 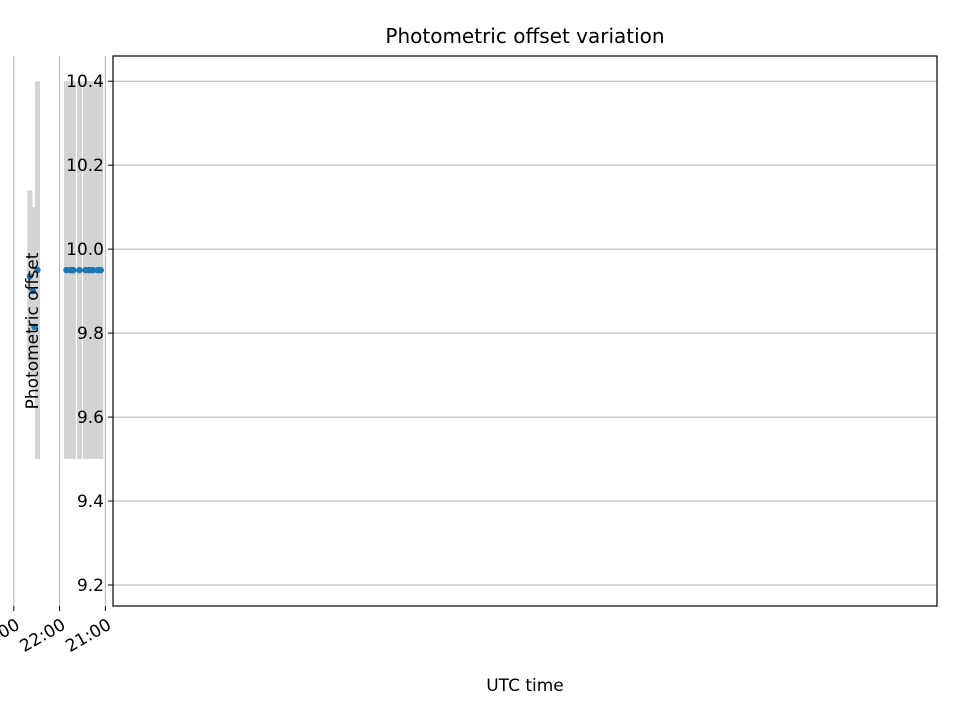 What do you see at coordinates (65, 298) in the screenshot?
I see `data-points` at bounding box center [65, 298].